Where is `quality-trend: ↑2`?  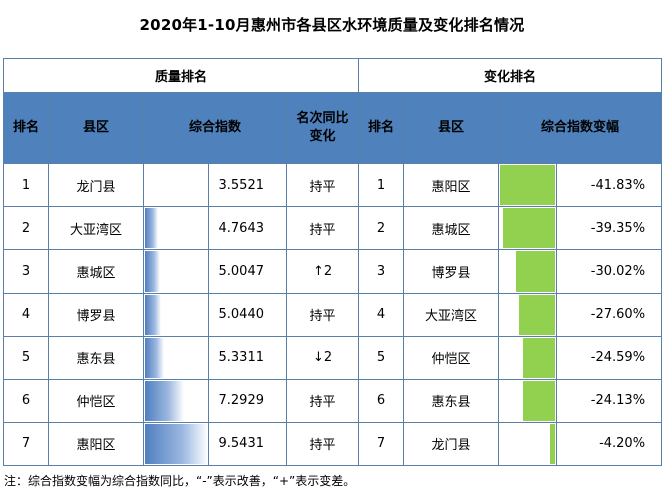 quality-trend: ↑2 is located at coordinates (322, 271).